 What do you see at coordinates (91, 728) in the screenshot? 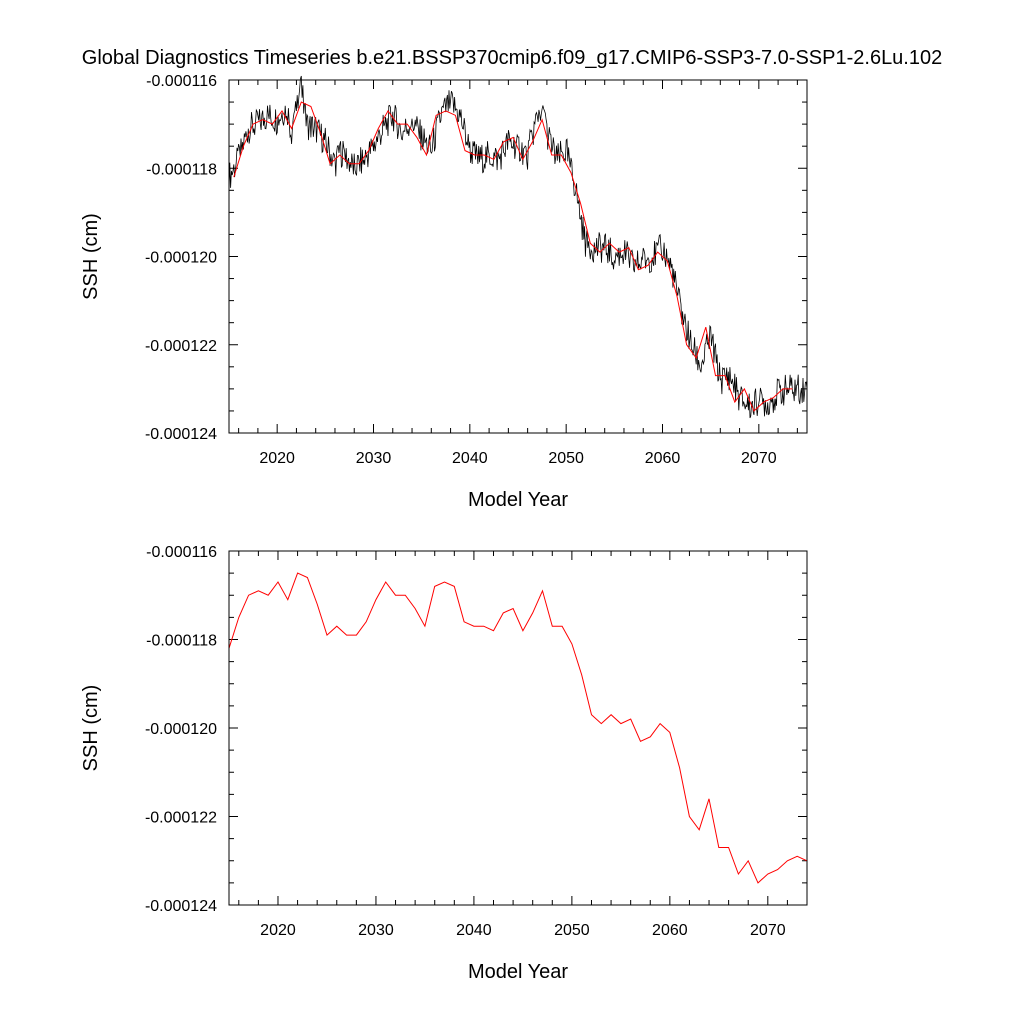
I see `bottom-y-axis-label: SSH (cm)` at bounding box center [91, 728].